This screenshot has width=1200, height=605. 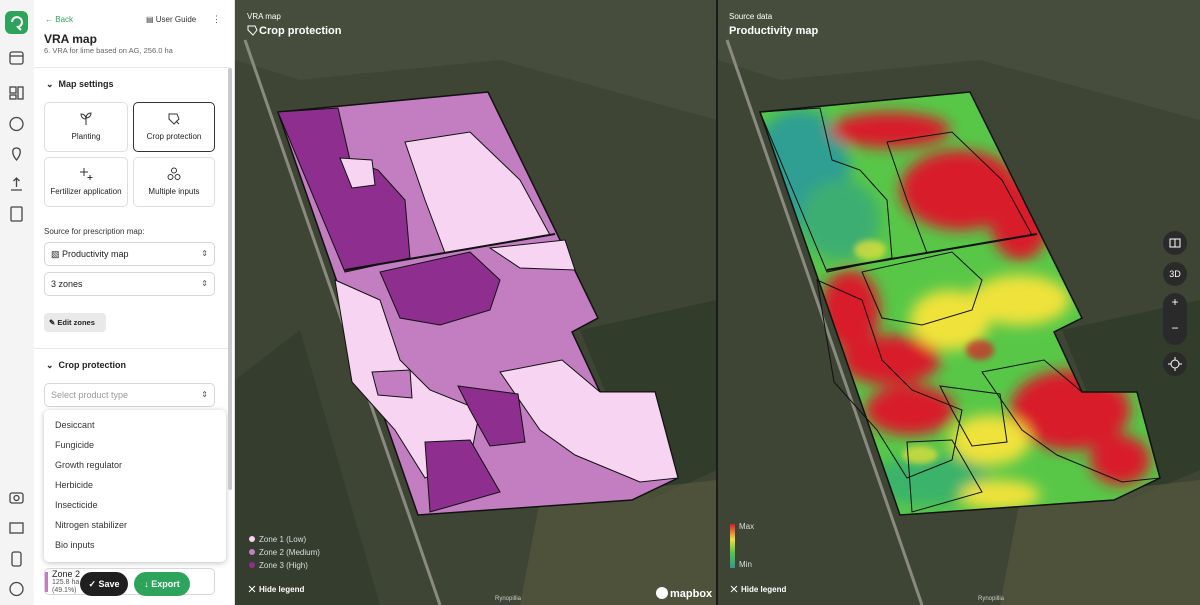 What do you see at coordinates (86, 84) in the screenshot?
I see `section-title: Map settings` at bounding box center [86, 84].